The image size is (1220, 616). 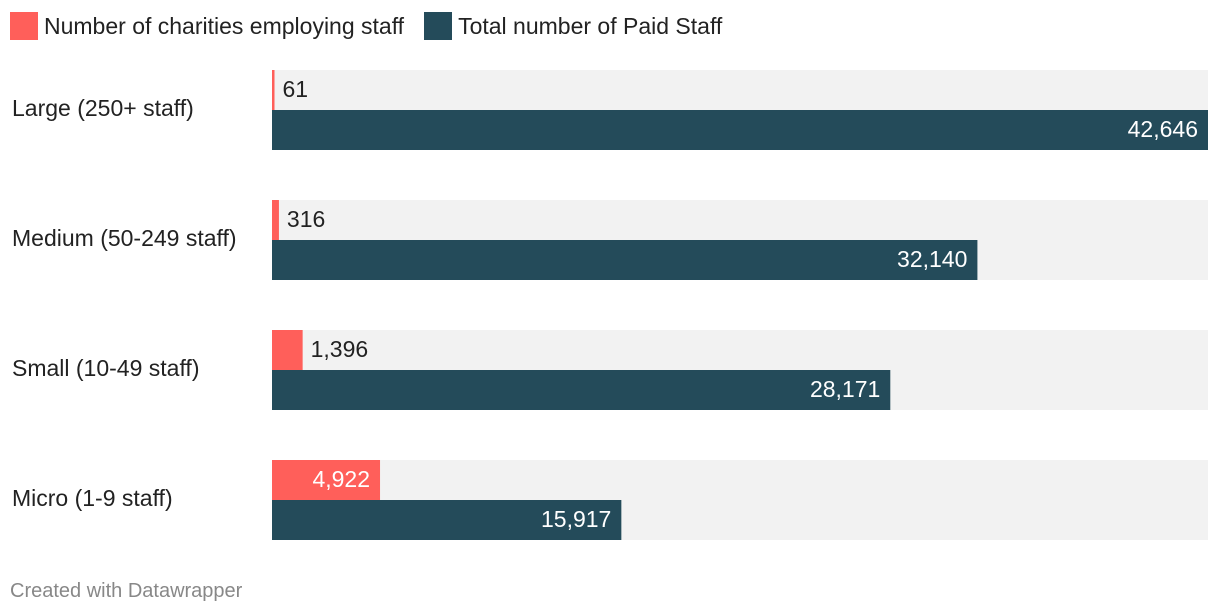 I want to click on category-label-medium-50-249-staff: Medium (50-249 staff), so click(x=124, y=238).